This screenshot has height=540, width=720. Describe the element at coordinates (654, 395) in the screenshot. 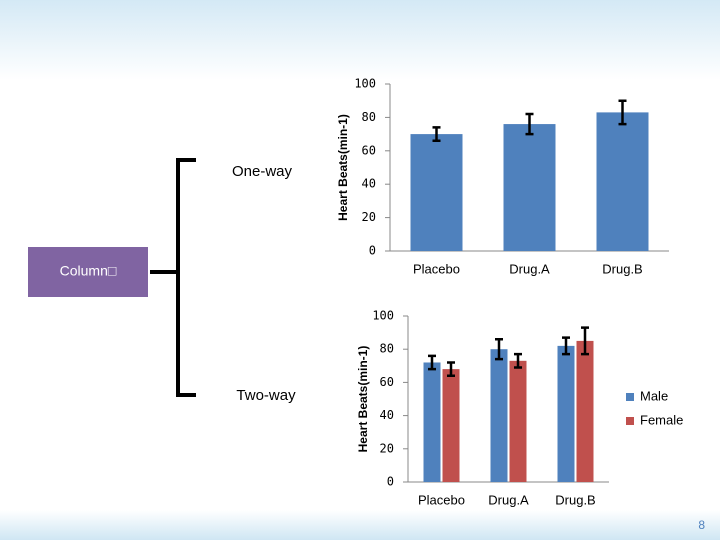

I see `legend-label: Male` at that location.